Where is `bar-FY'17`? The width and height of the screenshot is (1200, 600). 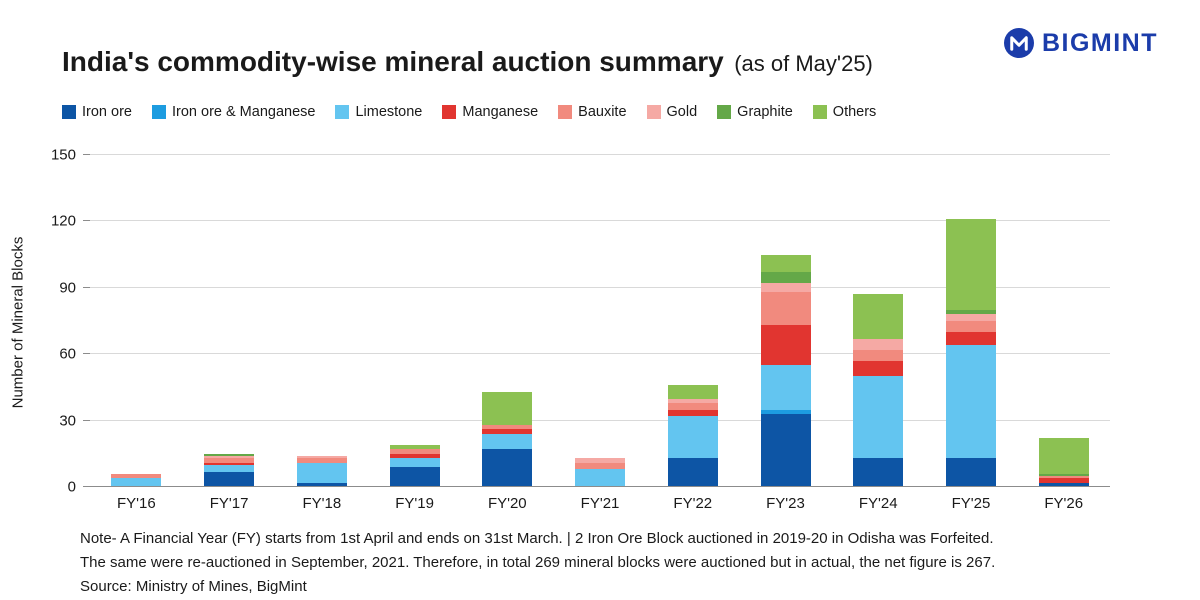
bar-FY'17 is located at coordinates (229, 321).